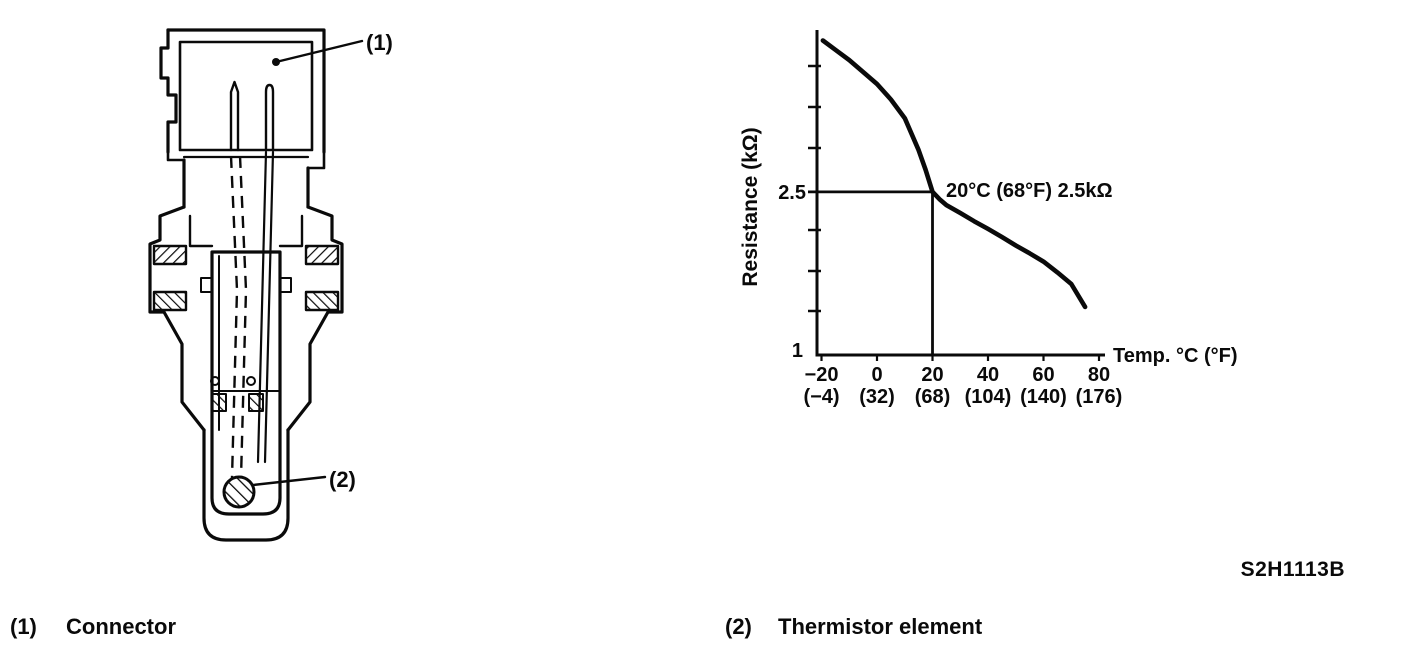 This screenshot has width=1408, height=658. I want to click on legend-item-thermistor: (2) Thermistor element, so click(853, 627).